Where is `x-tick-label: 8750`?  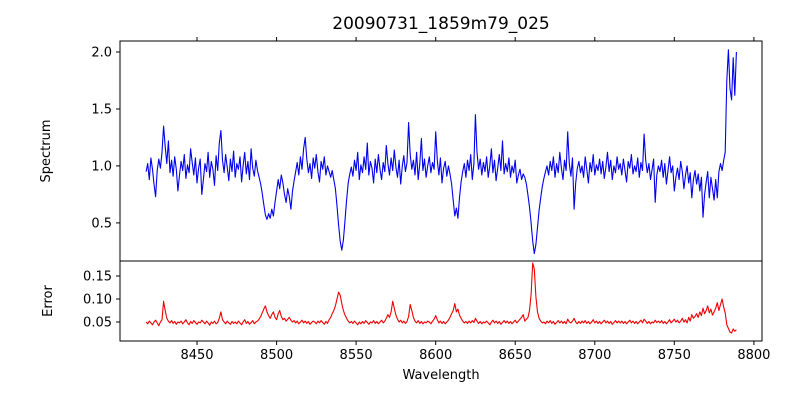 x-tick-label: 8750 is located at coordinates (674, 355).